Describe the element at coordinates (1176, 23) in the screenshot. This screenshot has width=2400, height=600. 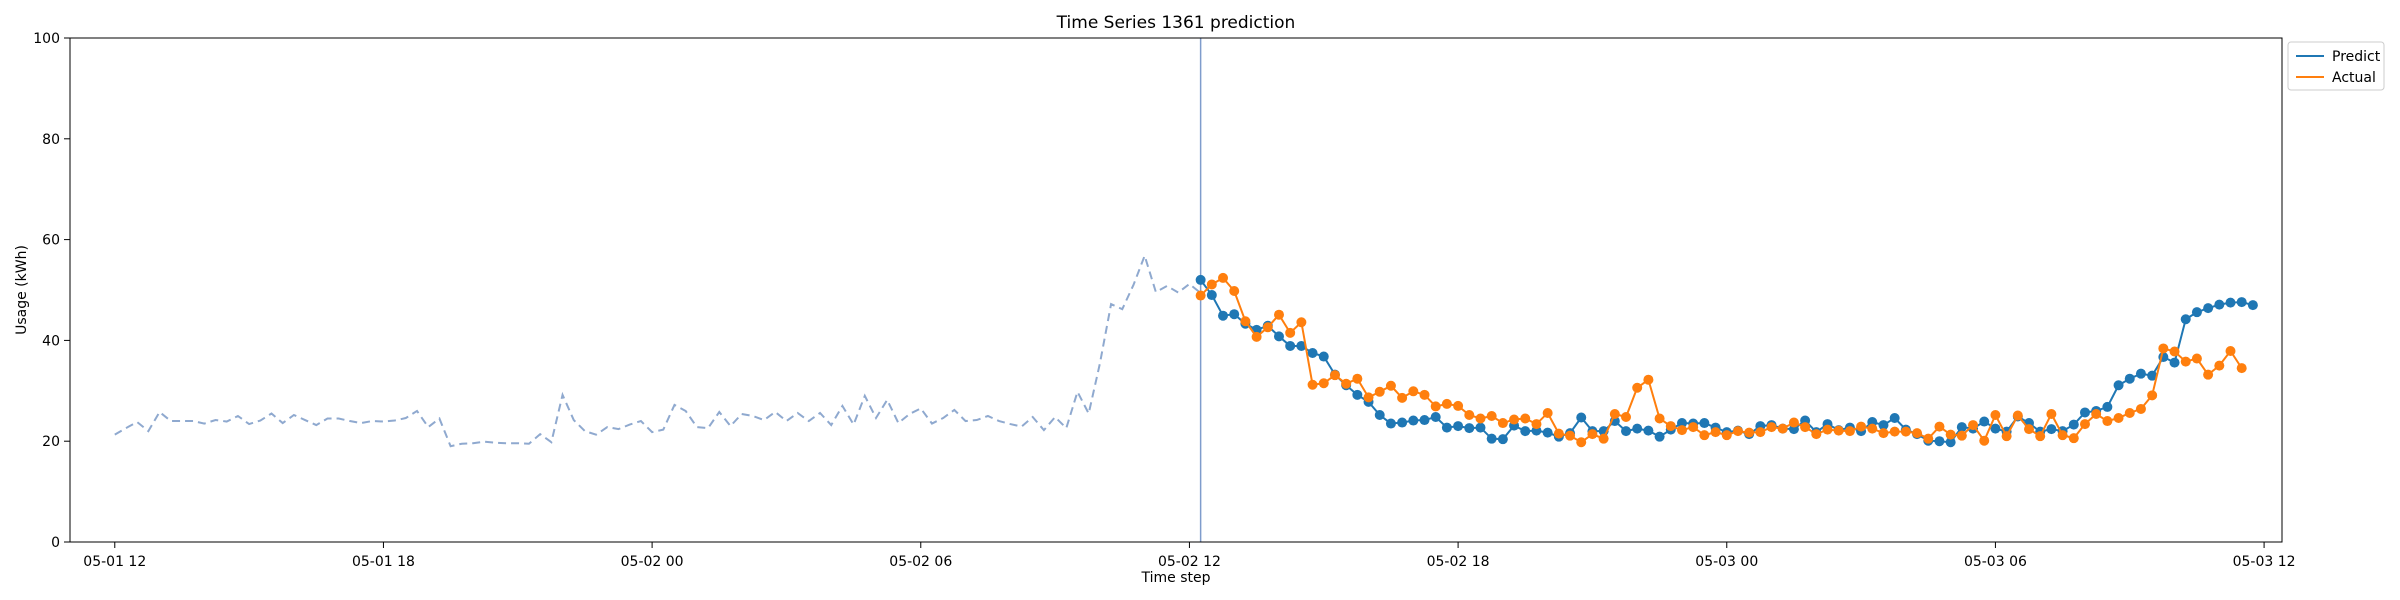
I see `chart-title: Time Series 1361 prediction` at that location.